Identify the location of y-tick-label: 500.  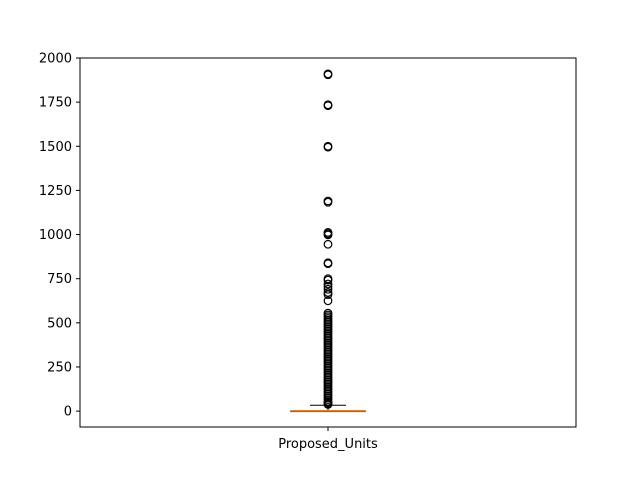
(59, 323).